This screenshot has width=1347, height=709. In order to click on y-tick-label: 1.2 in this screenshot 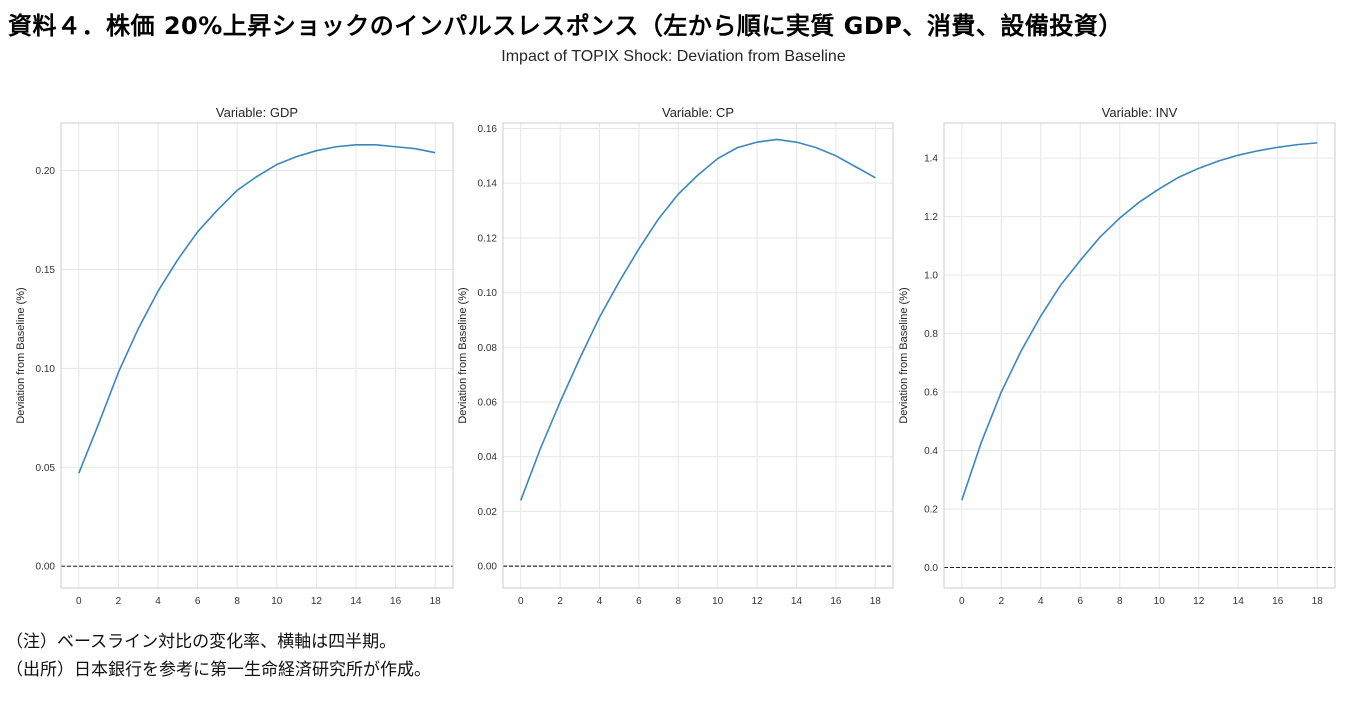, I will do `click(931, 217)`.